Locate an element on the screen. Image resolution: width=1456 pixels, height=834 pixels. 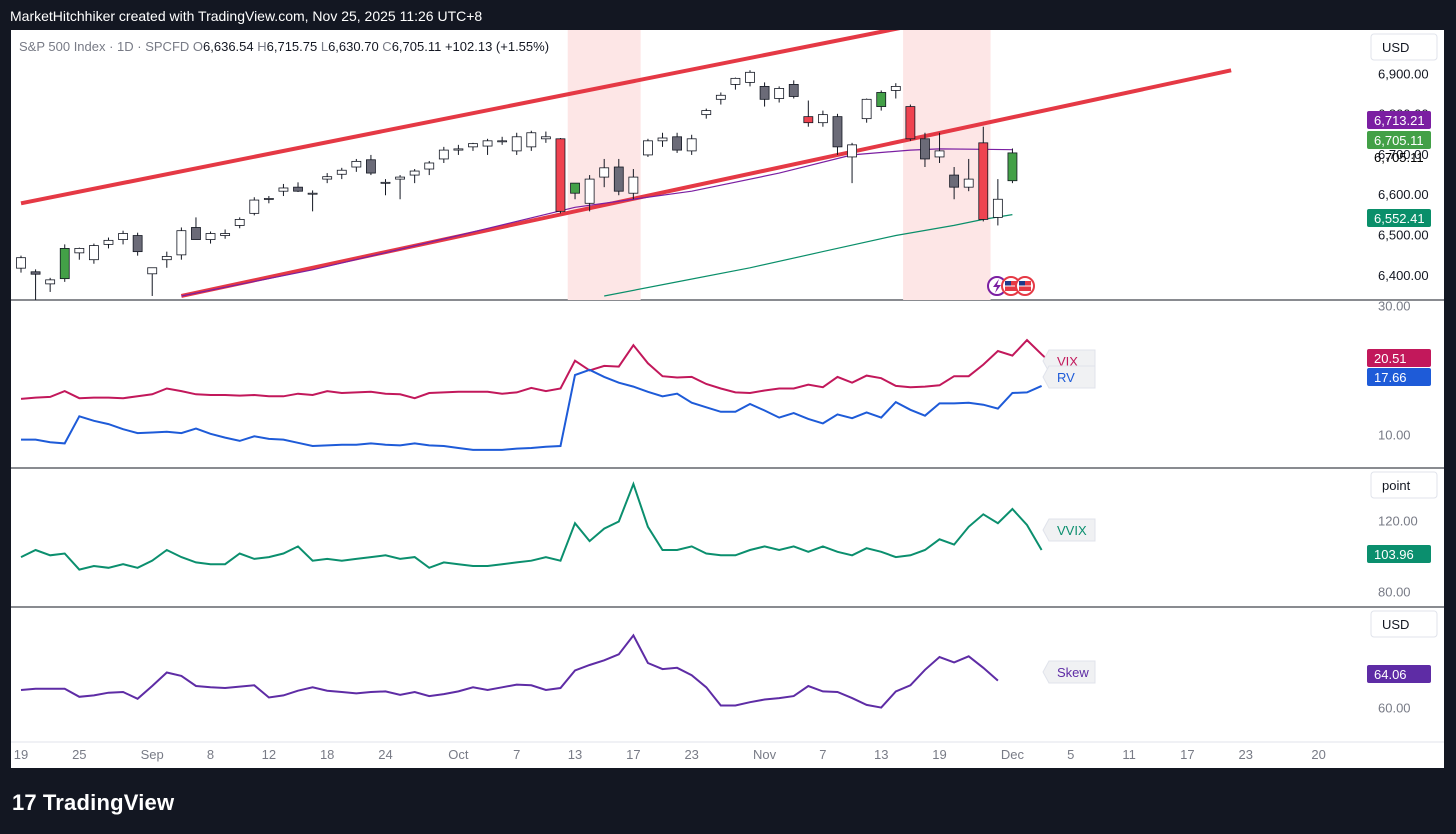
legend-high-value: 6,715.75 is located at coordinates (294, 46).